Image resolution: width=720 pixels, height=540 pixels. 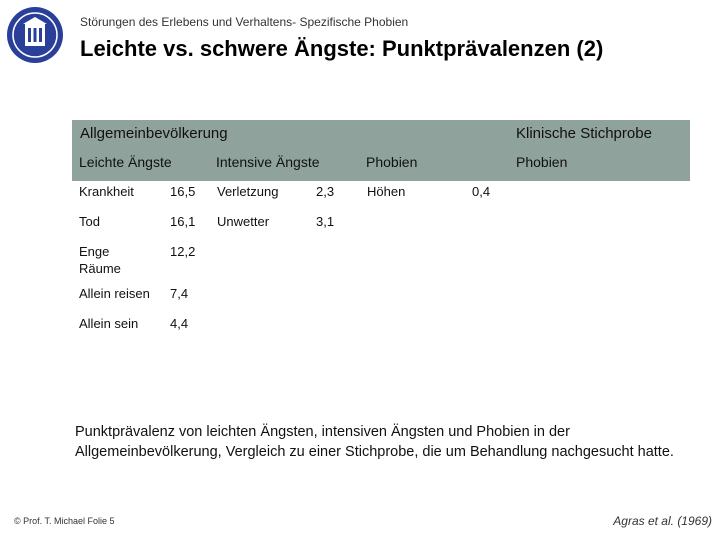 What do you see at coordinates (183, 191) in the screenshot?
I see `table-cell: 16,5` at bounding box center [183, 191].